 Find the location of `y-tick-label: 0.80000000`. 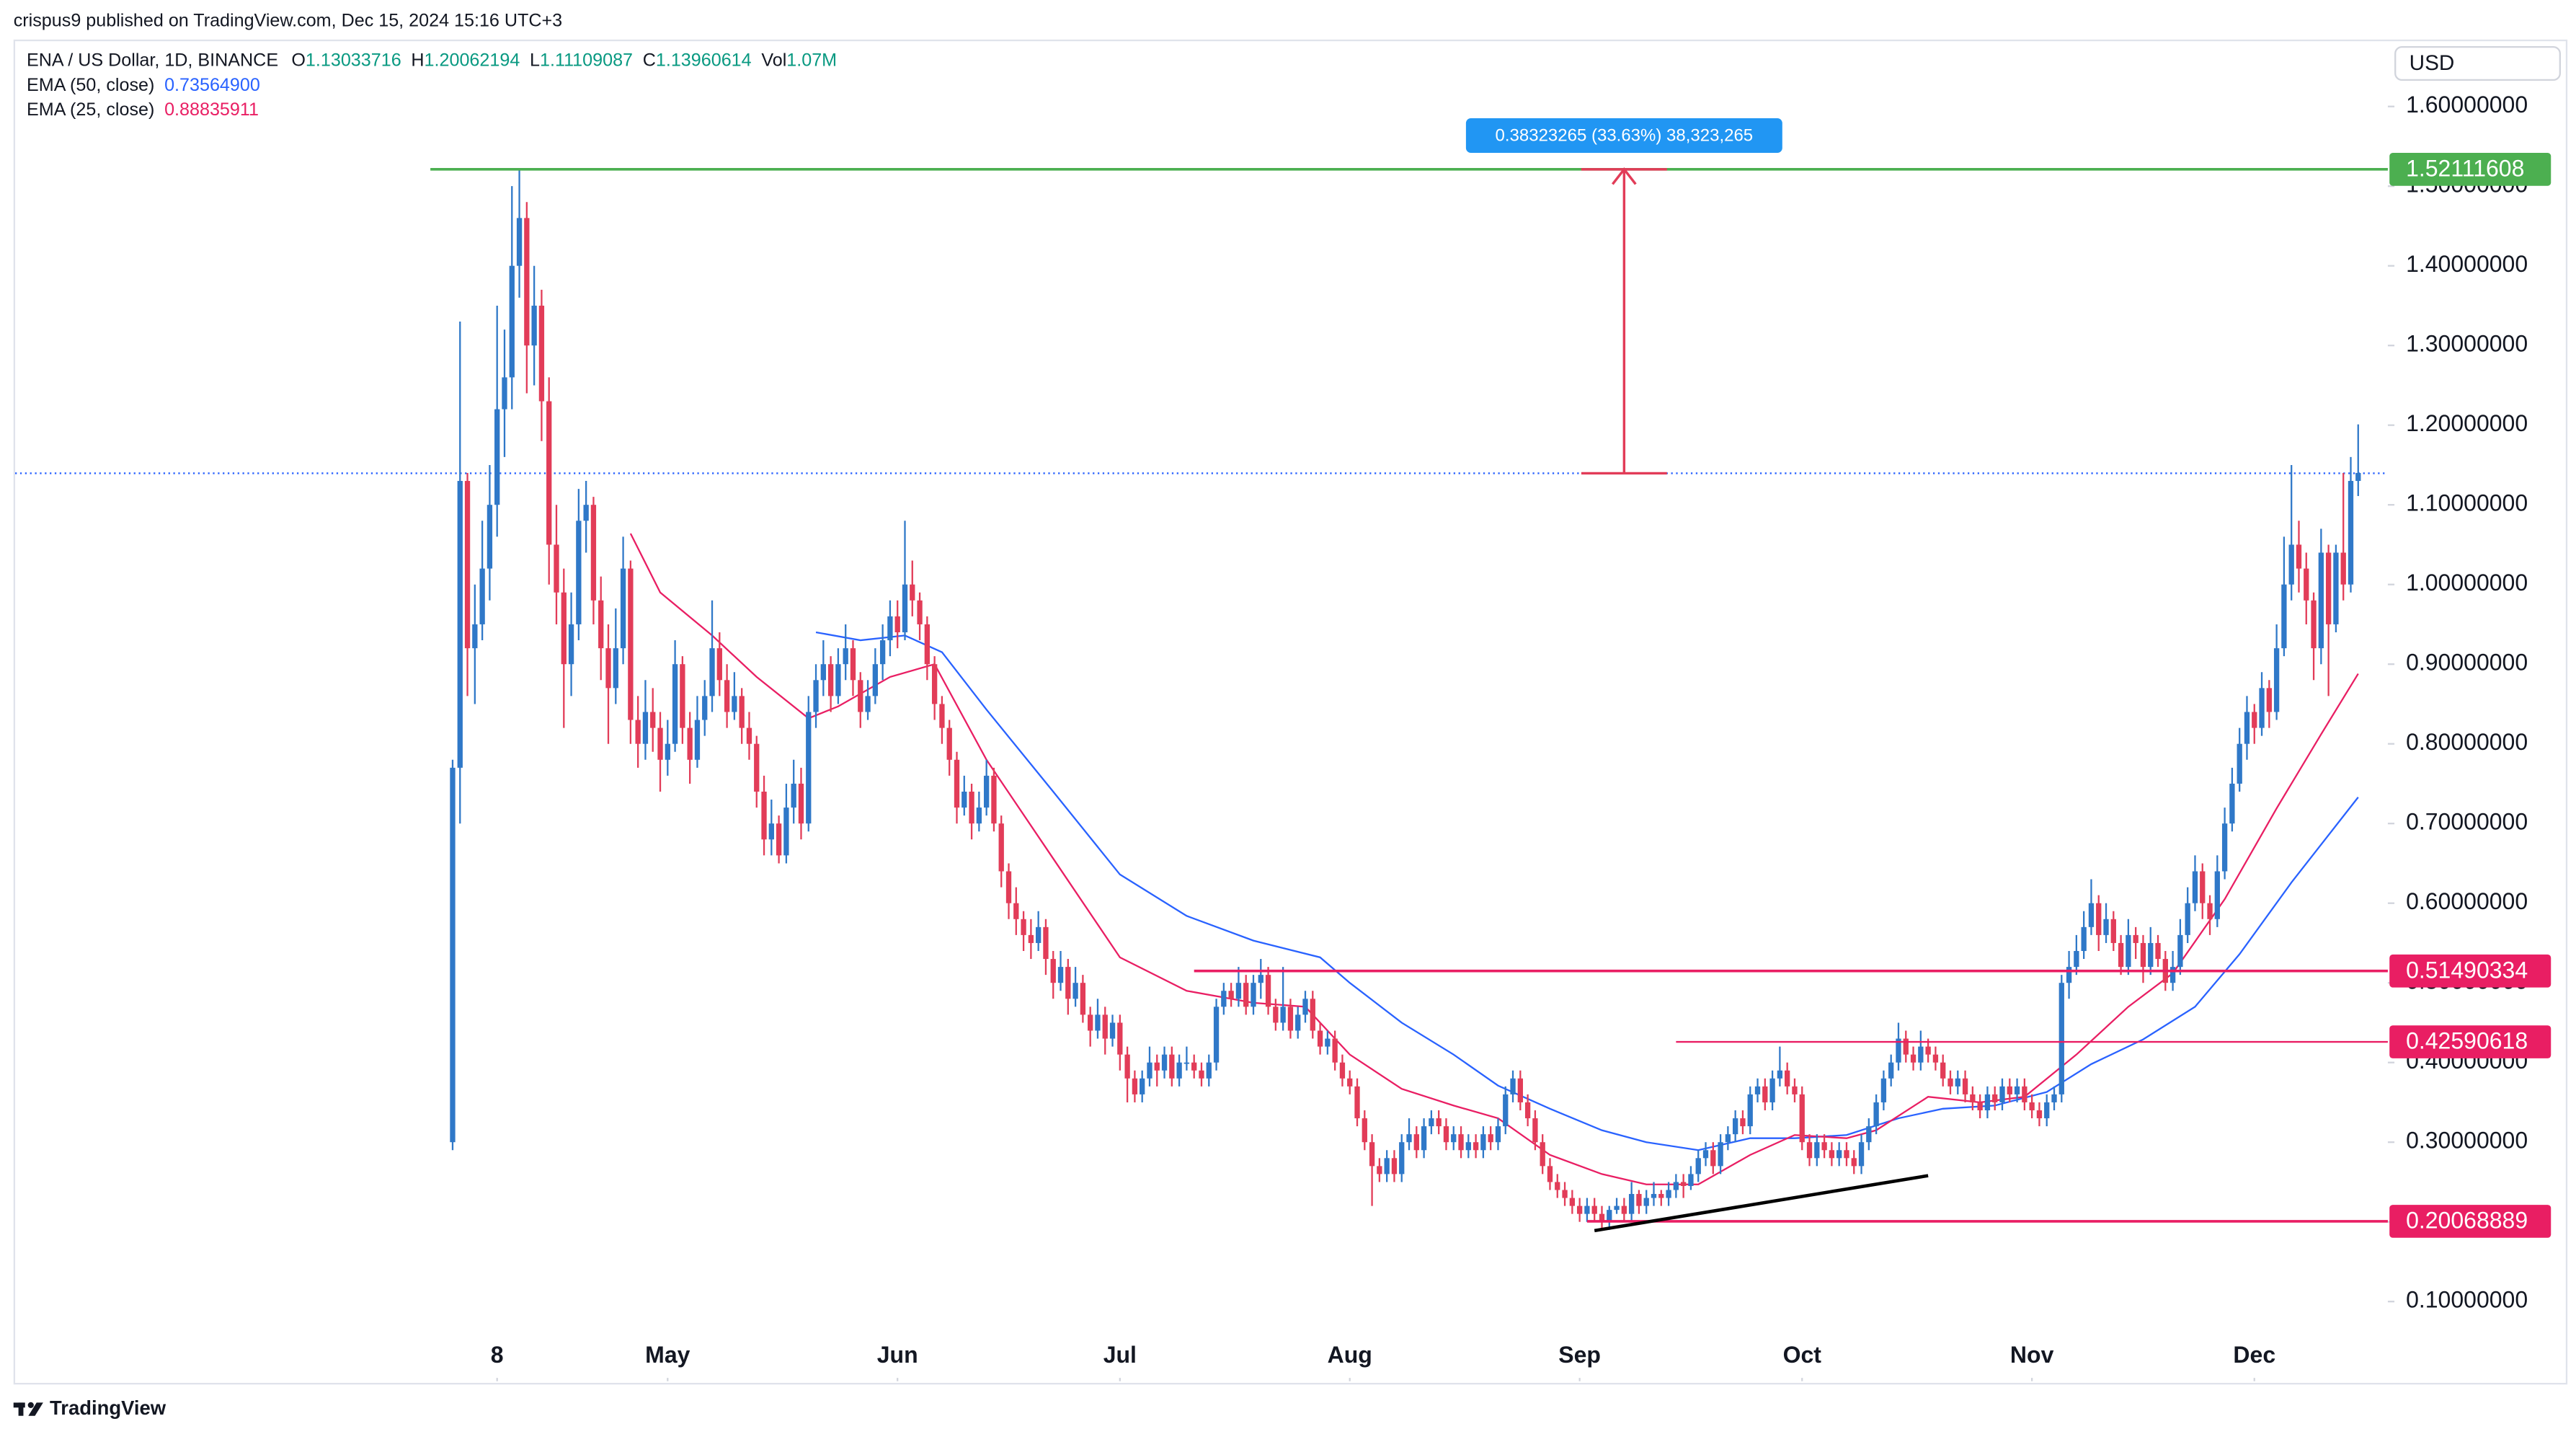

y-tick-label: 0.80000000 is located at coordinates (2467, 742).